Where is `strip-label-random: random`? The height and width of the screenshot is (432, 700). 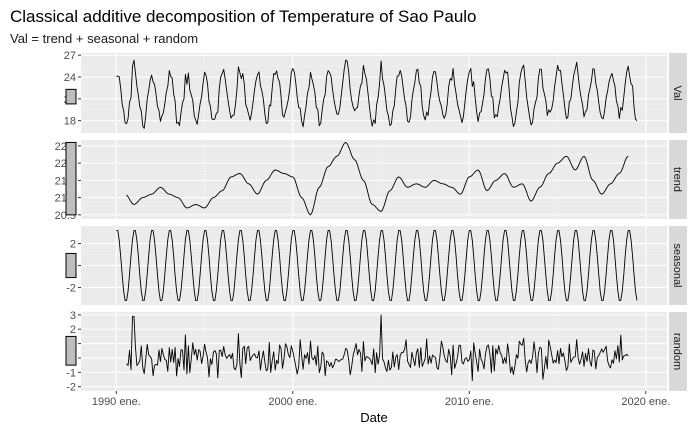 strip-label-random: random is located at coordinates (677, 351).